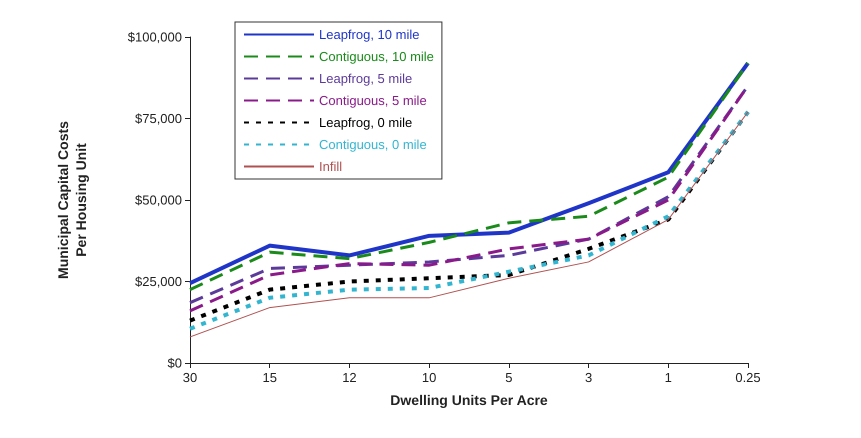 Image resolution: width=861 pixels, height=438 pixels. What do you see at coordinates (429, 377) in the screenshot?
I see `x-tick-label: 10` at bounding box center [429, 377].